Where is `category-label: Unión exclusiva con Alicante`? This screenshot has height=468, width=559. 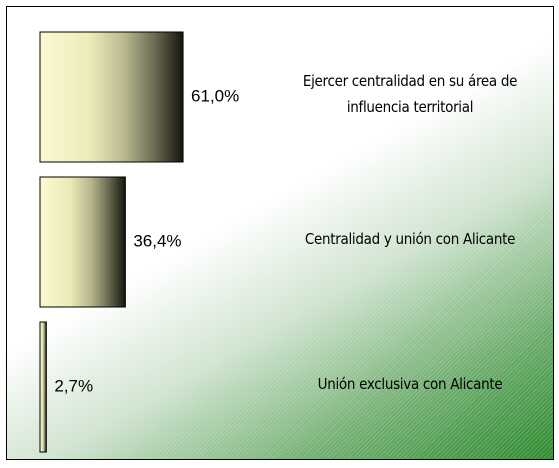 category-label: Unión exclusiva con Alicante is located at coordinates (410, 384).